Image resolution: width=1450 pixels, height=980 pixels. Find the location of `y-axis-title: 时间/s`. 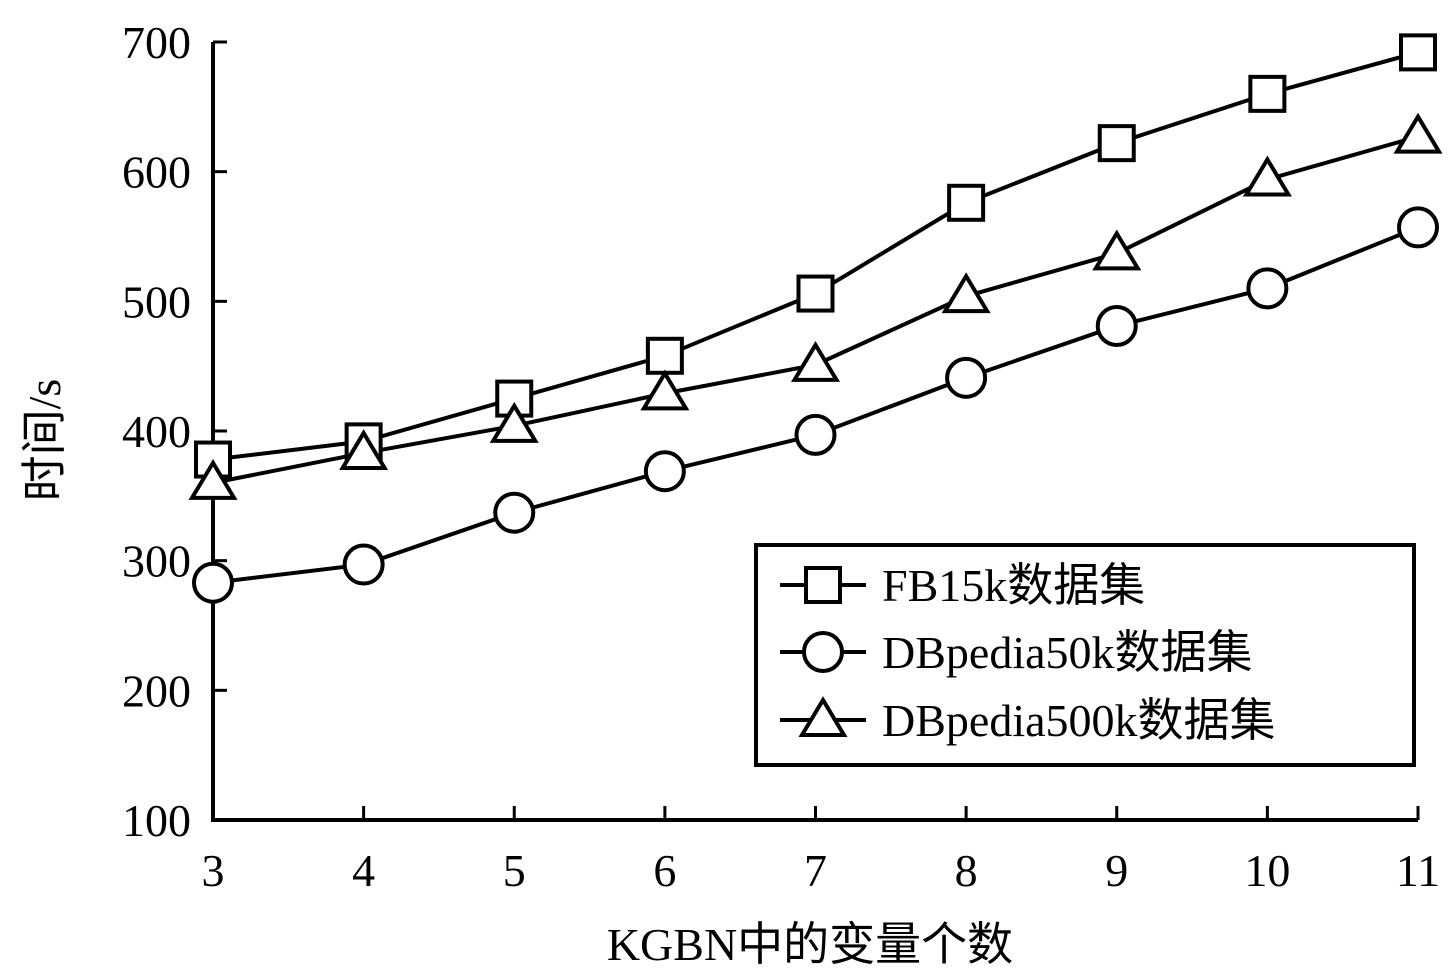

y-axis-title: 时间/s is located at coordinates (44, 440).